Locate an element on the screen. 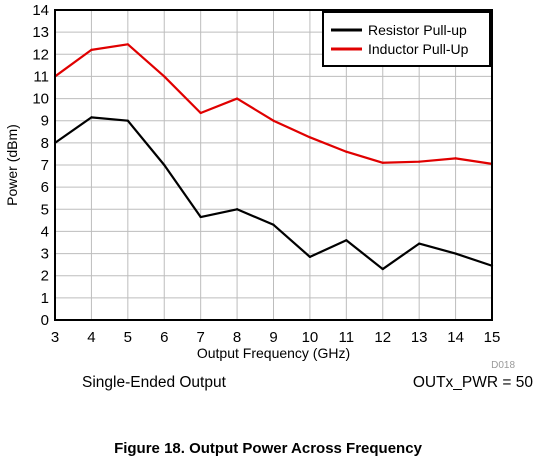  y-tick-label: 10 is located at coordinates (40, 99).